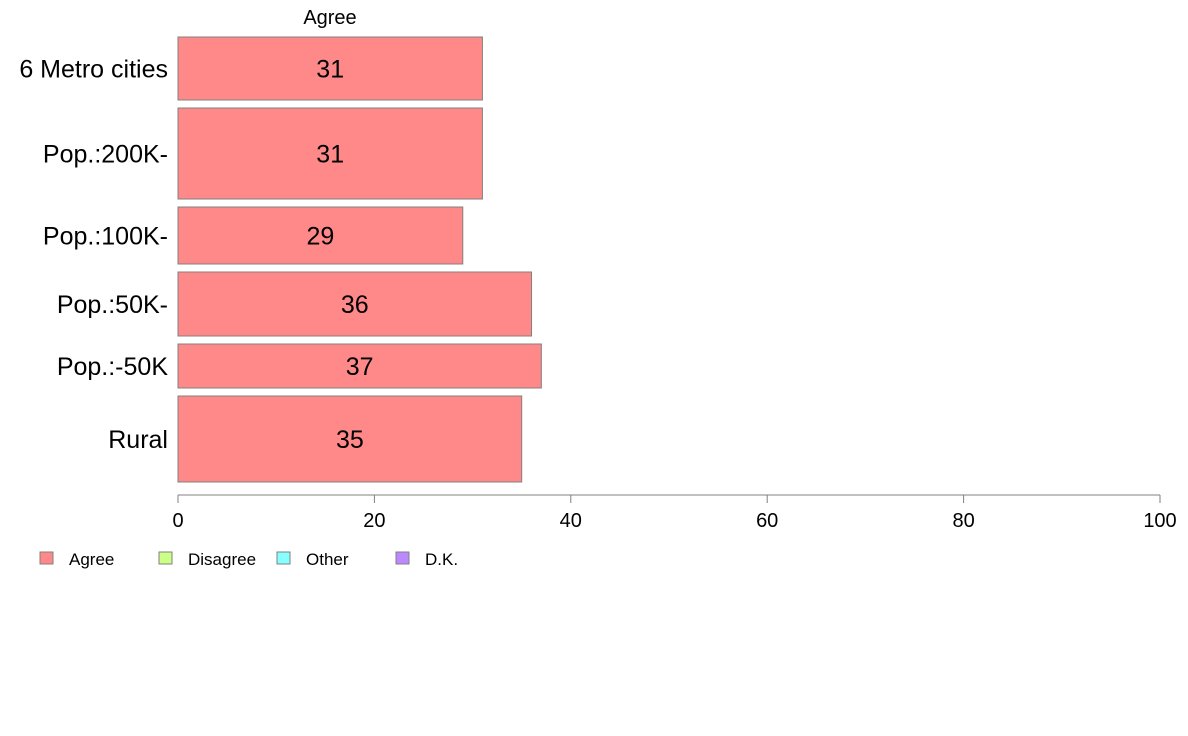 This screenshot has height=736, width=1188. What do you see at coordinates (441, 559) in the screenshot?
I see `legend-label: D.K.` at bounding box center [441, 559].